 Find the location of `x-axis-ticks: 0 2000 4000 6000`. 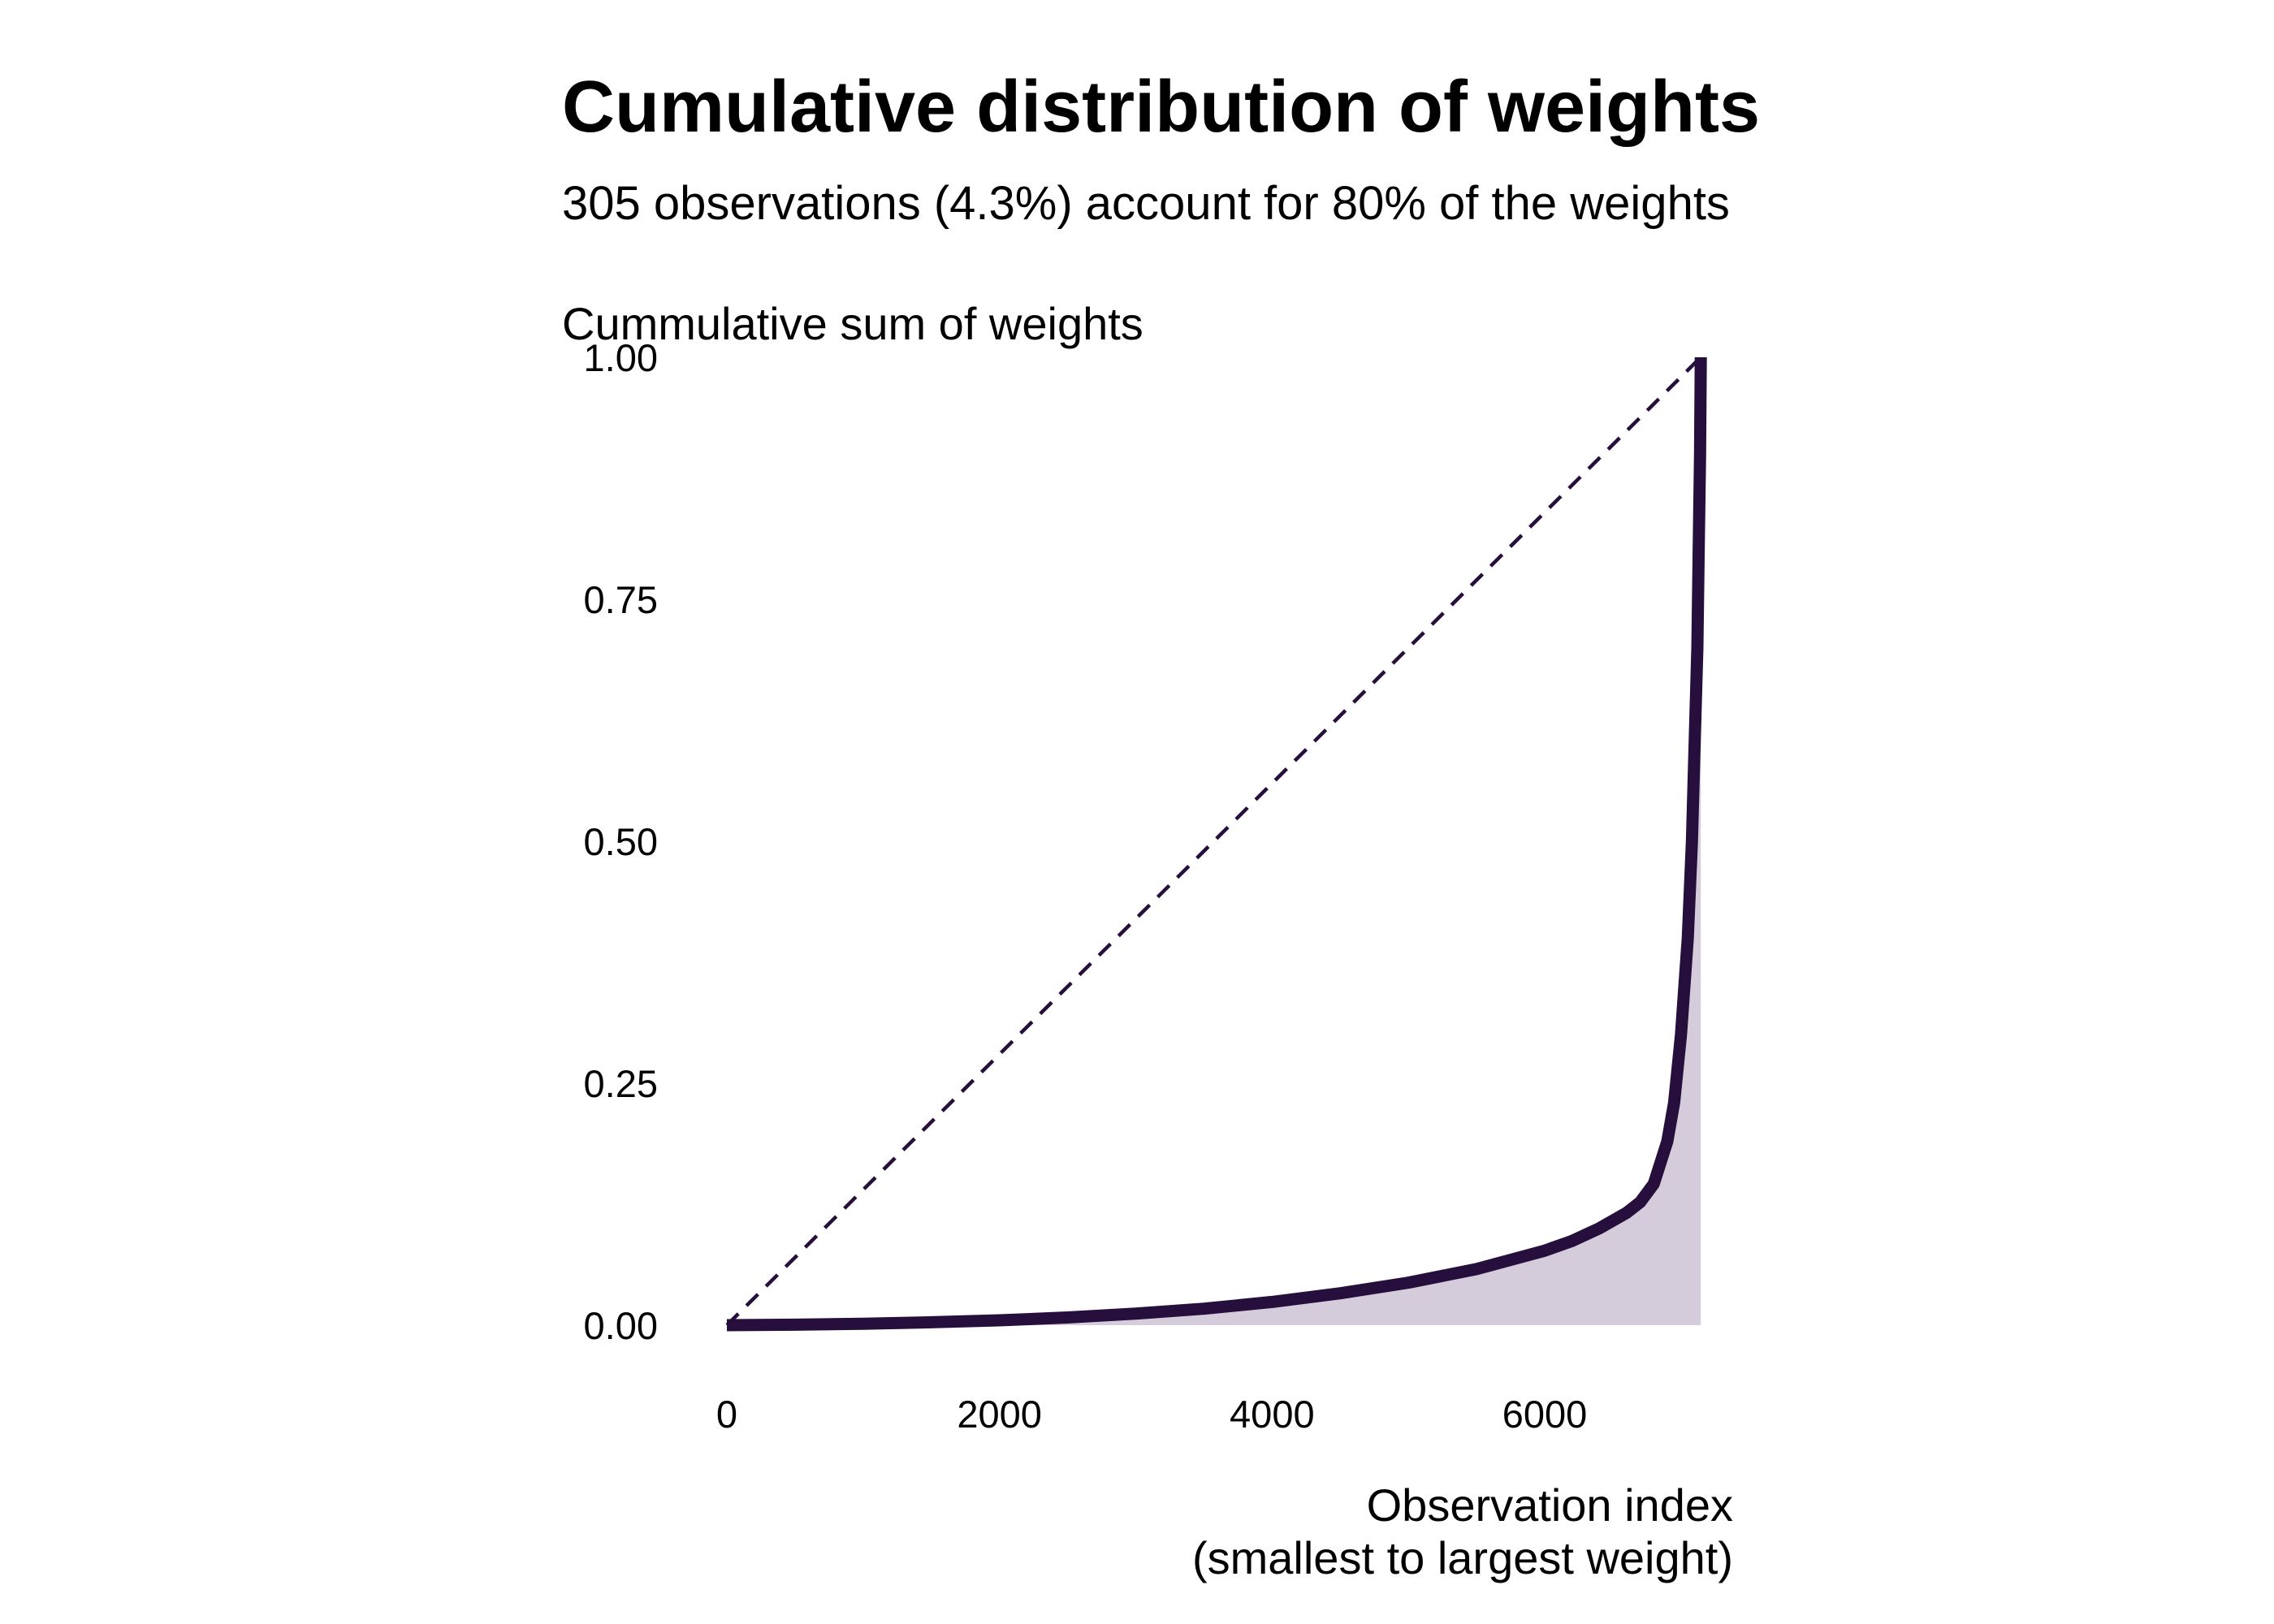

x-axis-ticks: 0 2000 4000 6000 is located at coordinates (1152, 1415).